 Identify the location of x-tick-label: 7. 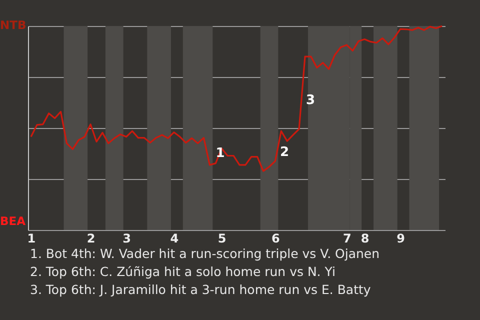
(347, 239).